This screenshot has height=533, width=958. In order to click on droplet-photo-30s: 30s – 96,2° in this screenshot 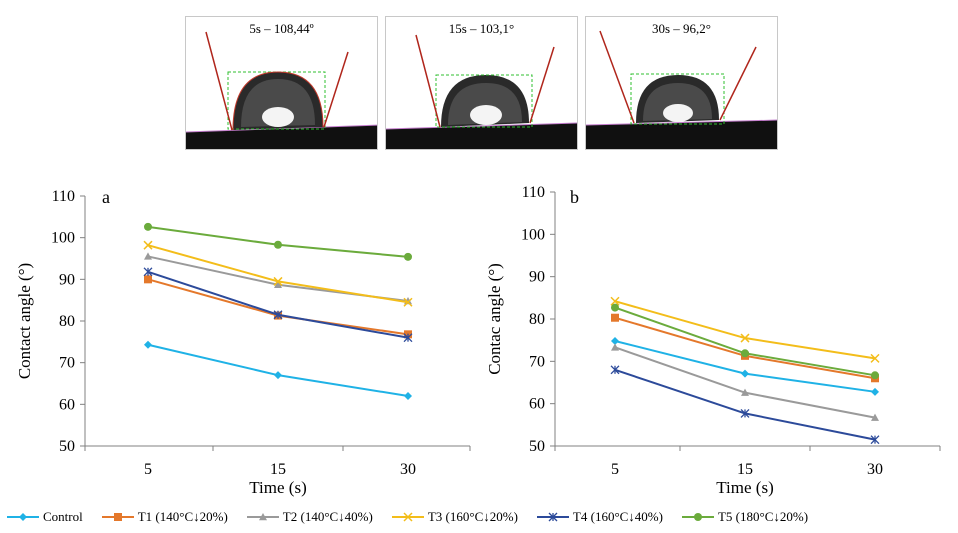, I will do `click(681, 83)`.